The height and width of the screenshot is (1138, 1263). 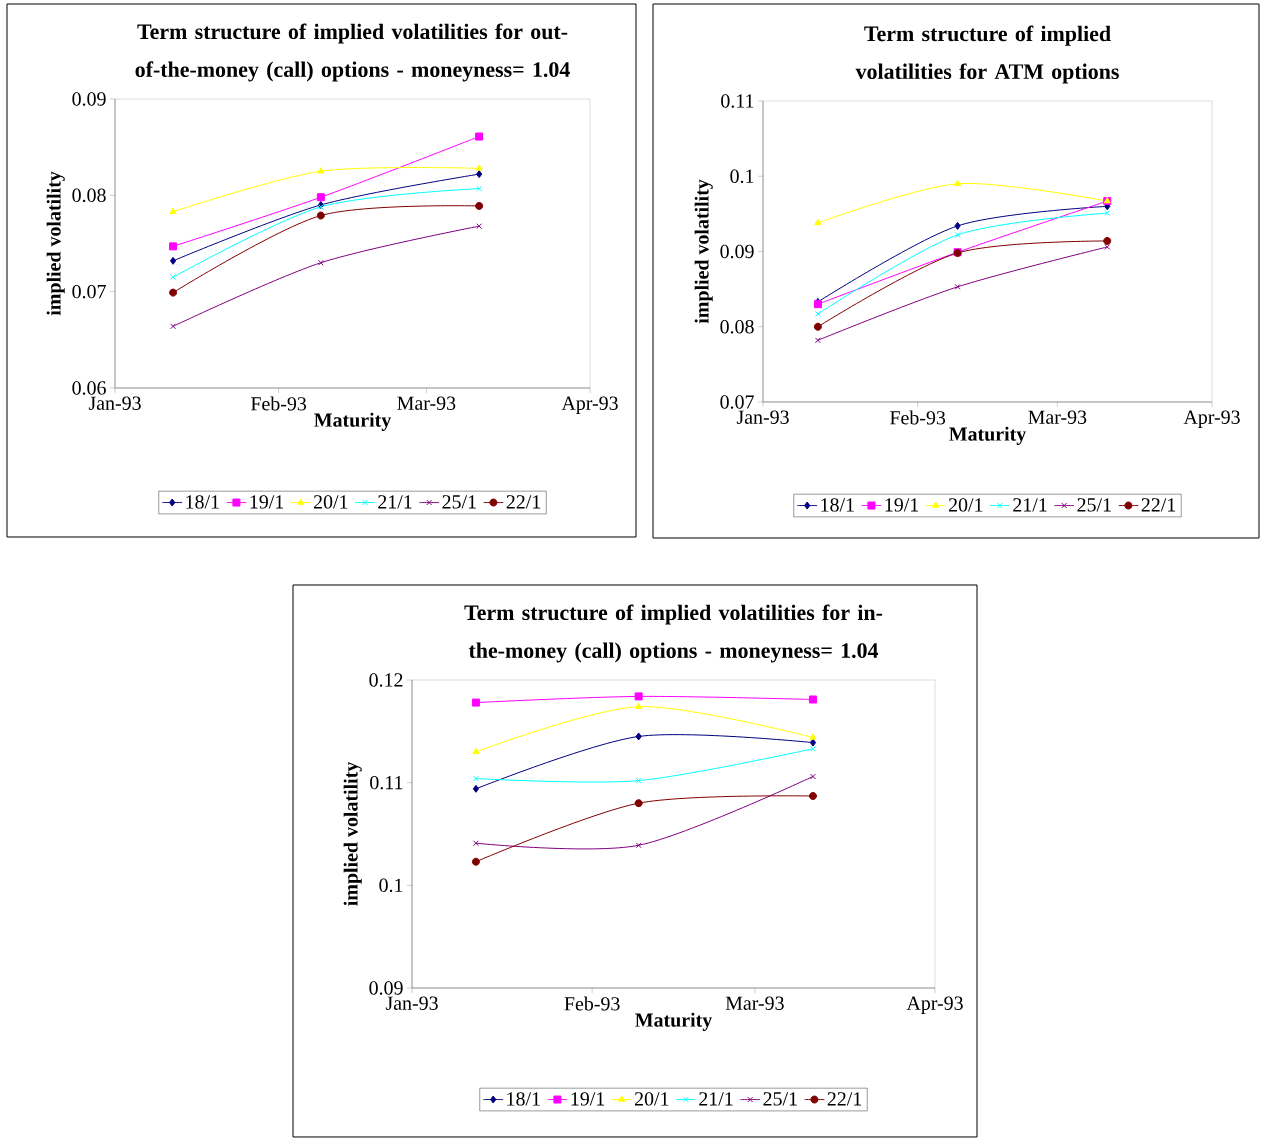 I want to click on chart-title: Term structure of implied volatilities for in-the-money (call) options - moneyness= 1.04, so click(x=673, y=633).